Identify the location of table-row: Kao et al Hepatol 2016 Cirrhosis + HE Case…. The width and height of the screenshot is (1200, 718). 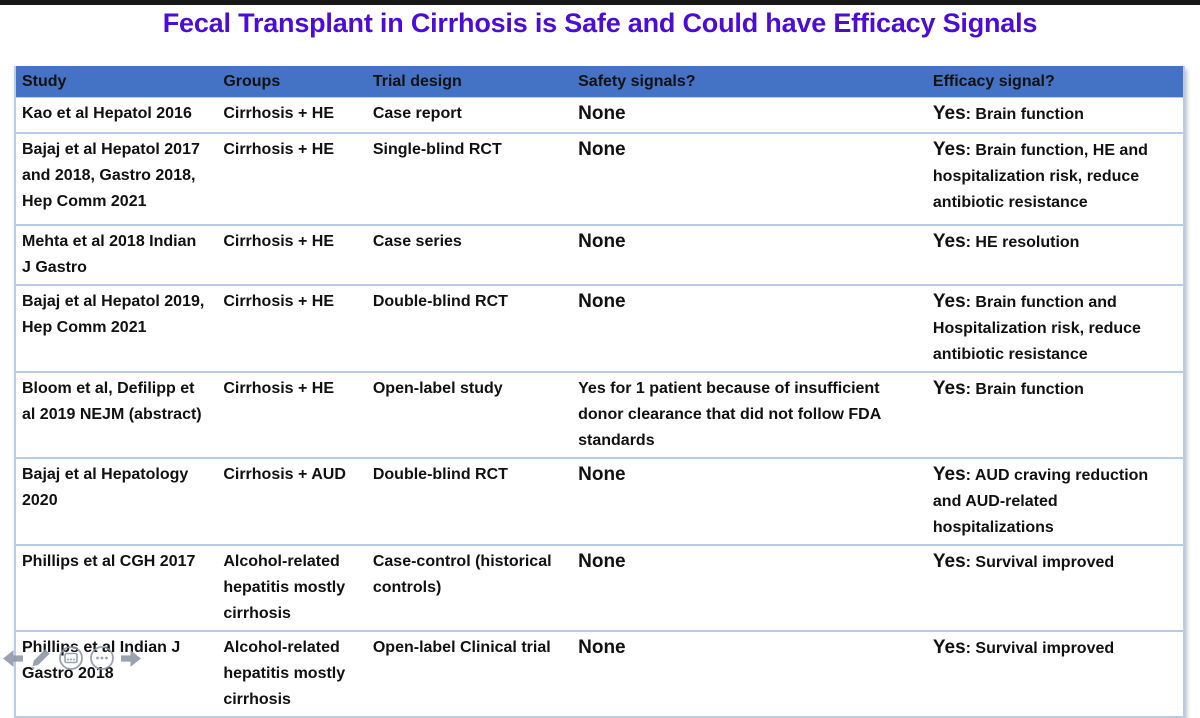
(599, 114).